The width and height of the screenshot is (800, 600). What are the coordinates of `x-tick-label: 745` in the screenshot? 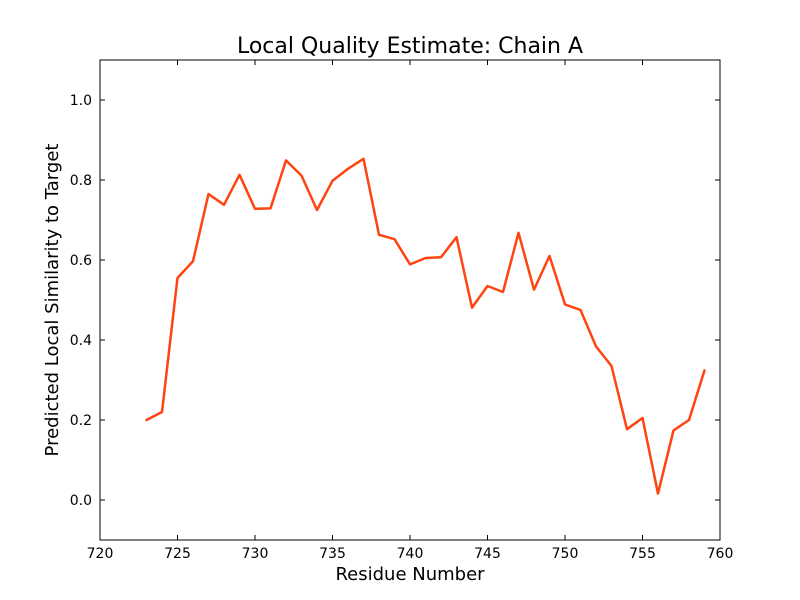 It's located at (487, 554).